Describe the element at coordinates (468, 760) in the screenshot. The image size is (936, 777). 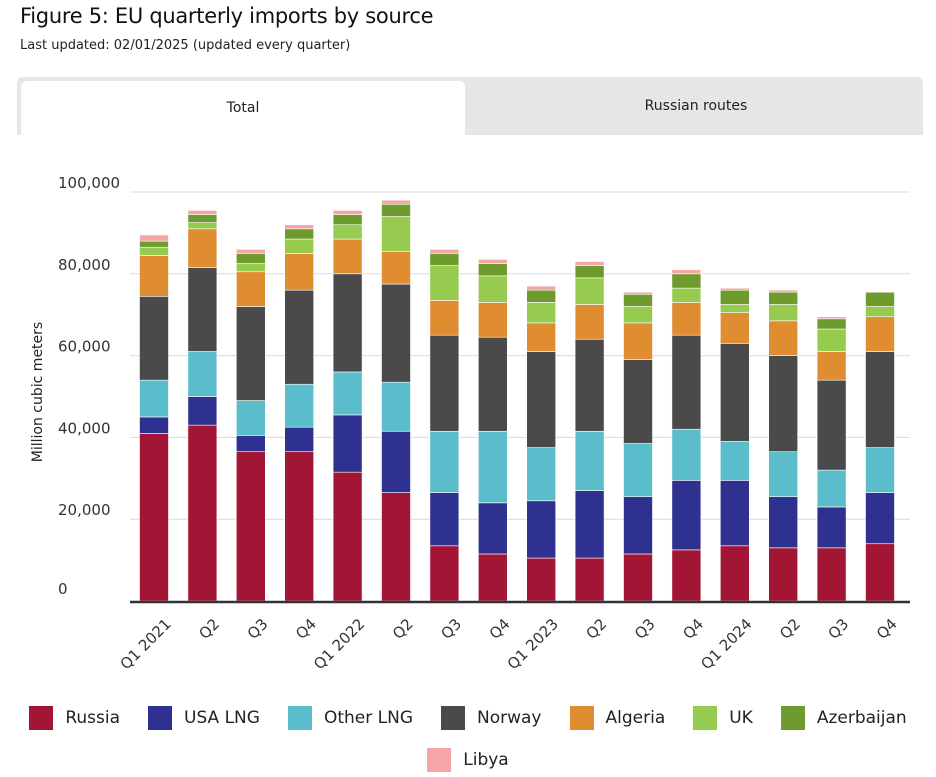
I see `legend-item-libya: Libya` at that location.